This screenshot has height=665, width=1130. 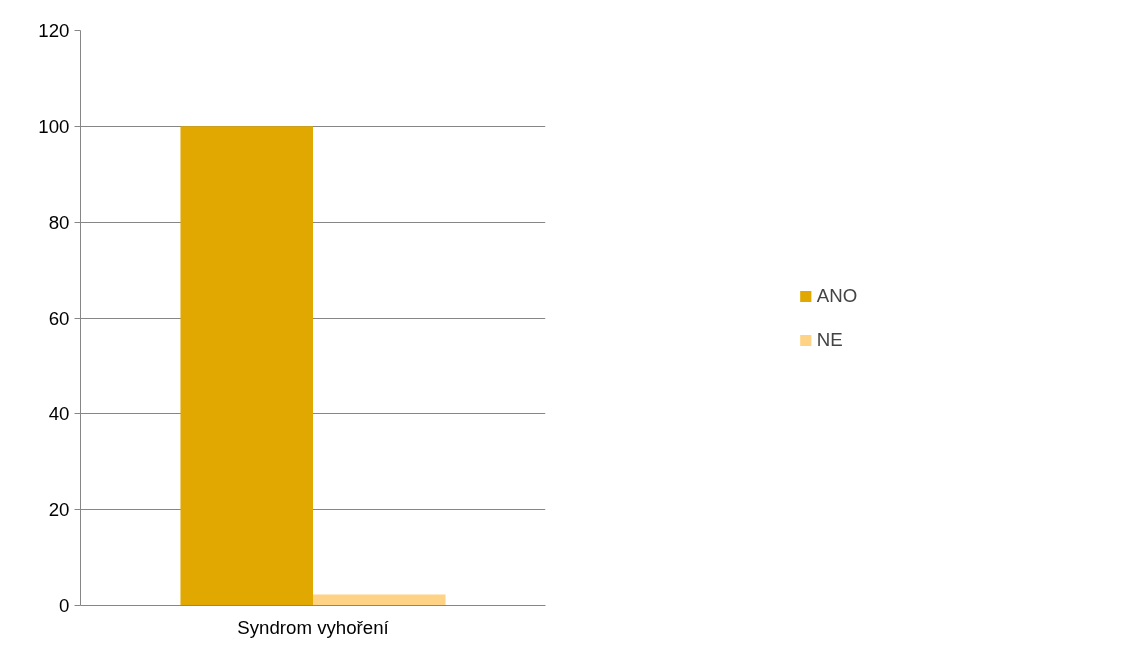 I want to click on y-tick-label: 60, so click(x=59, y=318).